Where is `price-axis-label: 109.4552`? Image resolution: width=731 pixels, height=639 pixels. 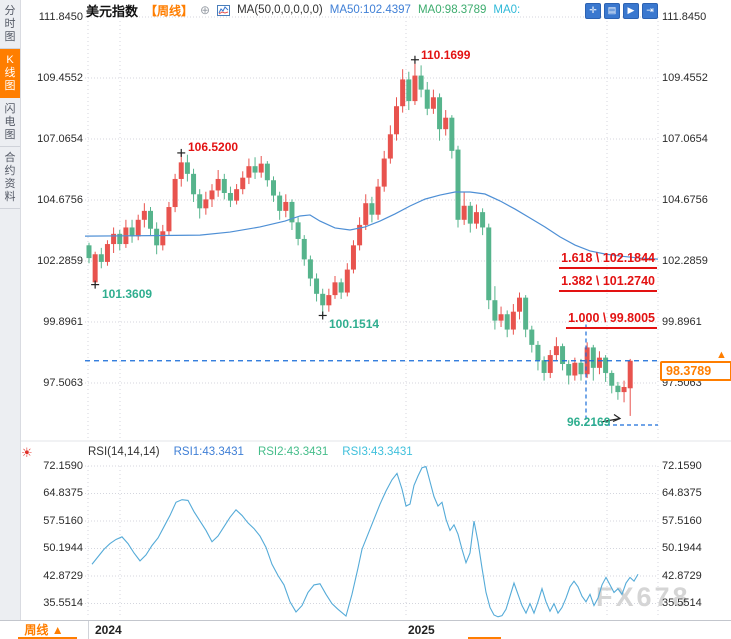 price-axis-label: 109.4552 is located at coordinates (685, 78).